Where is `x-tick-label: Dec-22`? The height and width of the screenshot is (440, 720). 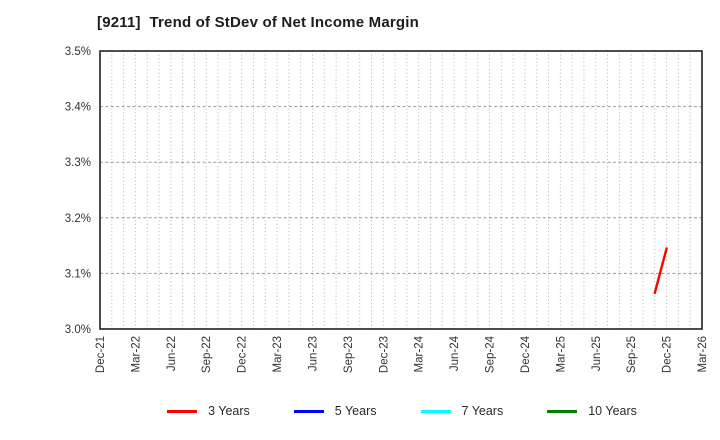
x-tick-label: Dec-22 is located at coordinates (243, 354).